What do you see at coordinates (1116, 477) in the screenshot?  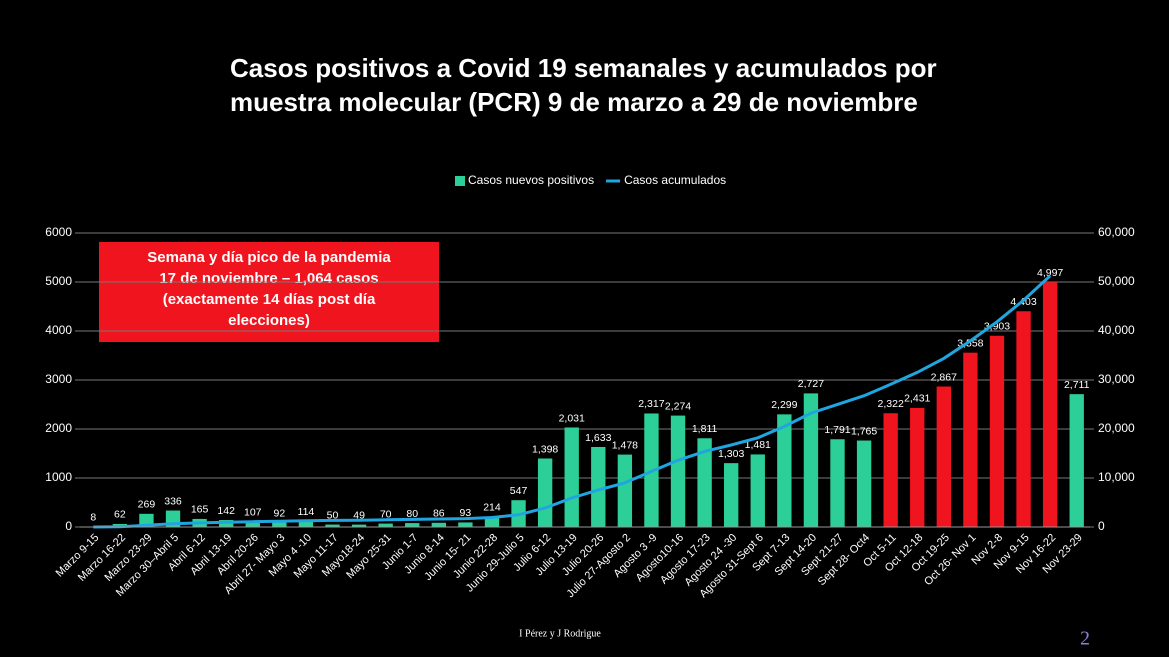 I see `y2-tick-label: 10,000` at bounding box center [1116, 477].